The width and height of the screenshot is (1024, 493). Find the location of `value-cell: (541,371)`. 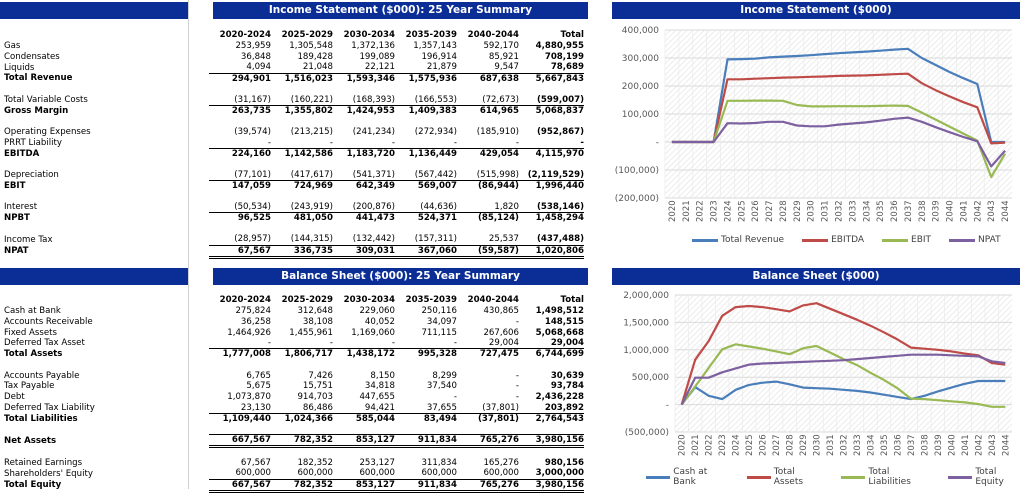

value-cell: (541,371) is located at coordinates (373, 174).